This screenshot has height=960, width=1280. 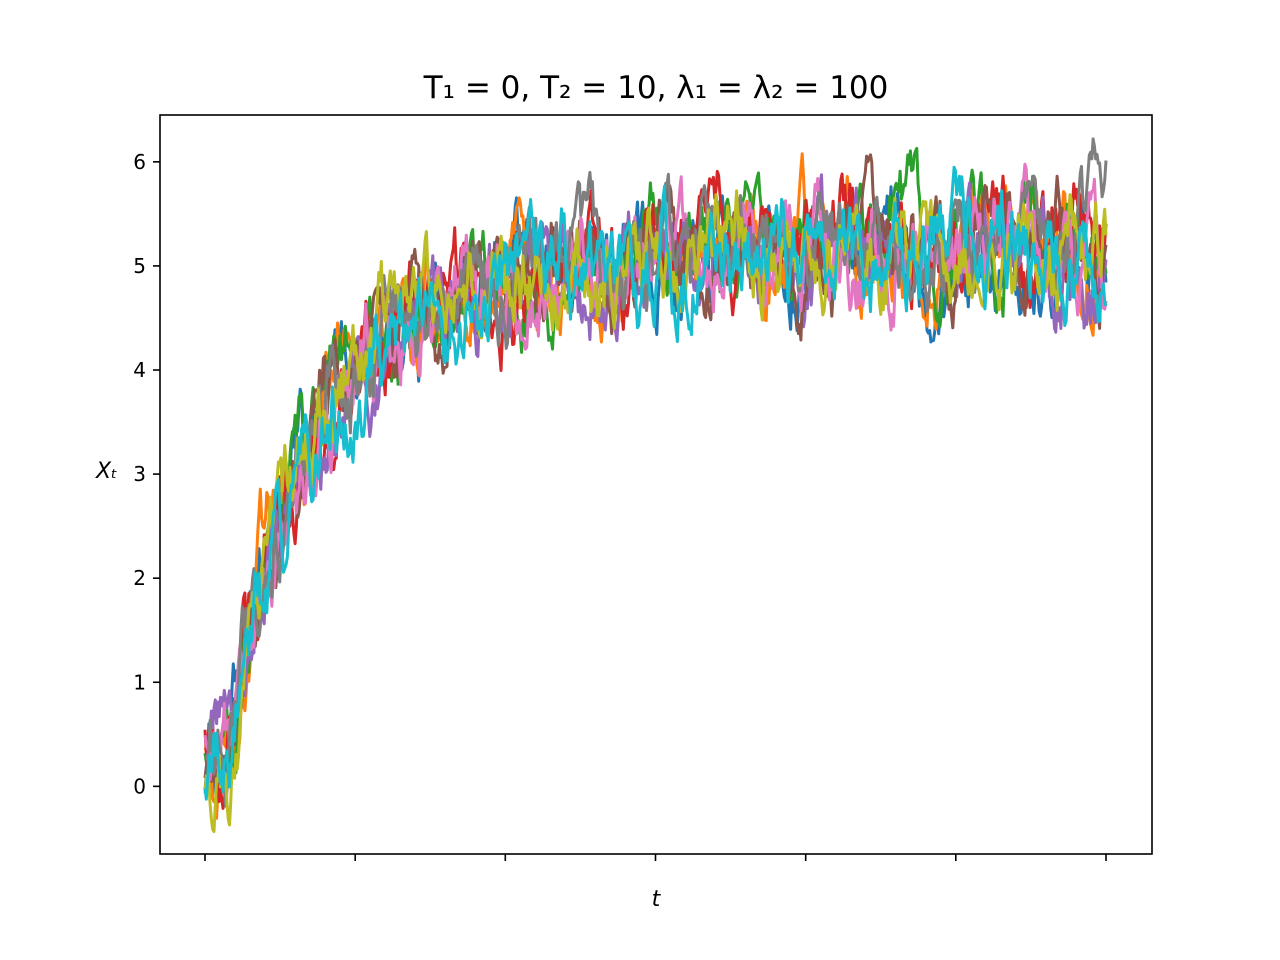 I want to click on x-axis-label: t, so click(x=657, y=899).